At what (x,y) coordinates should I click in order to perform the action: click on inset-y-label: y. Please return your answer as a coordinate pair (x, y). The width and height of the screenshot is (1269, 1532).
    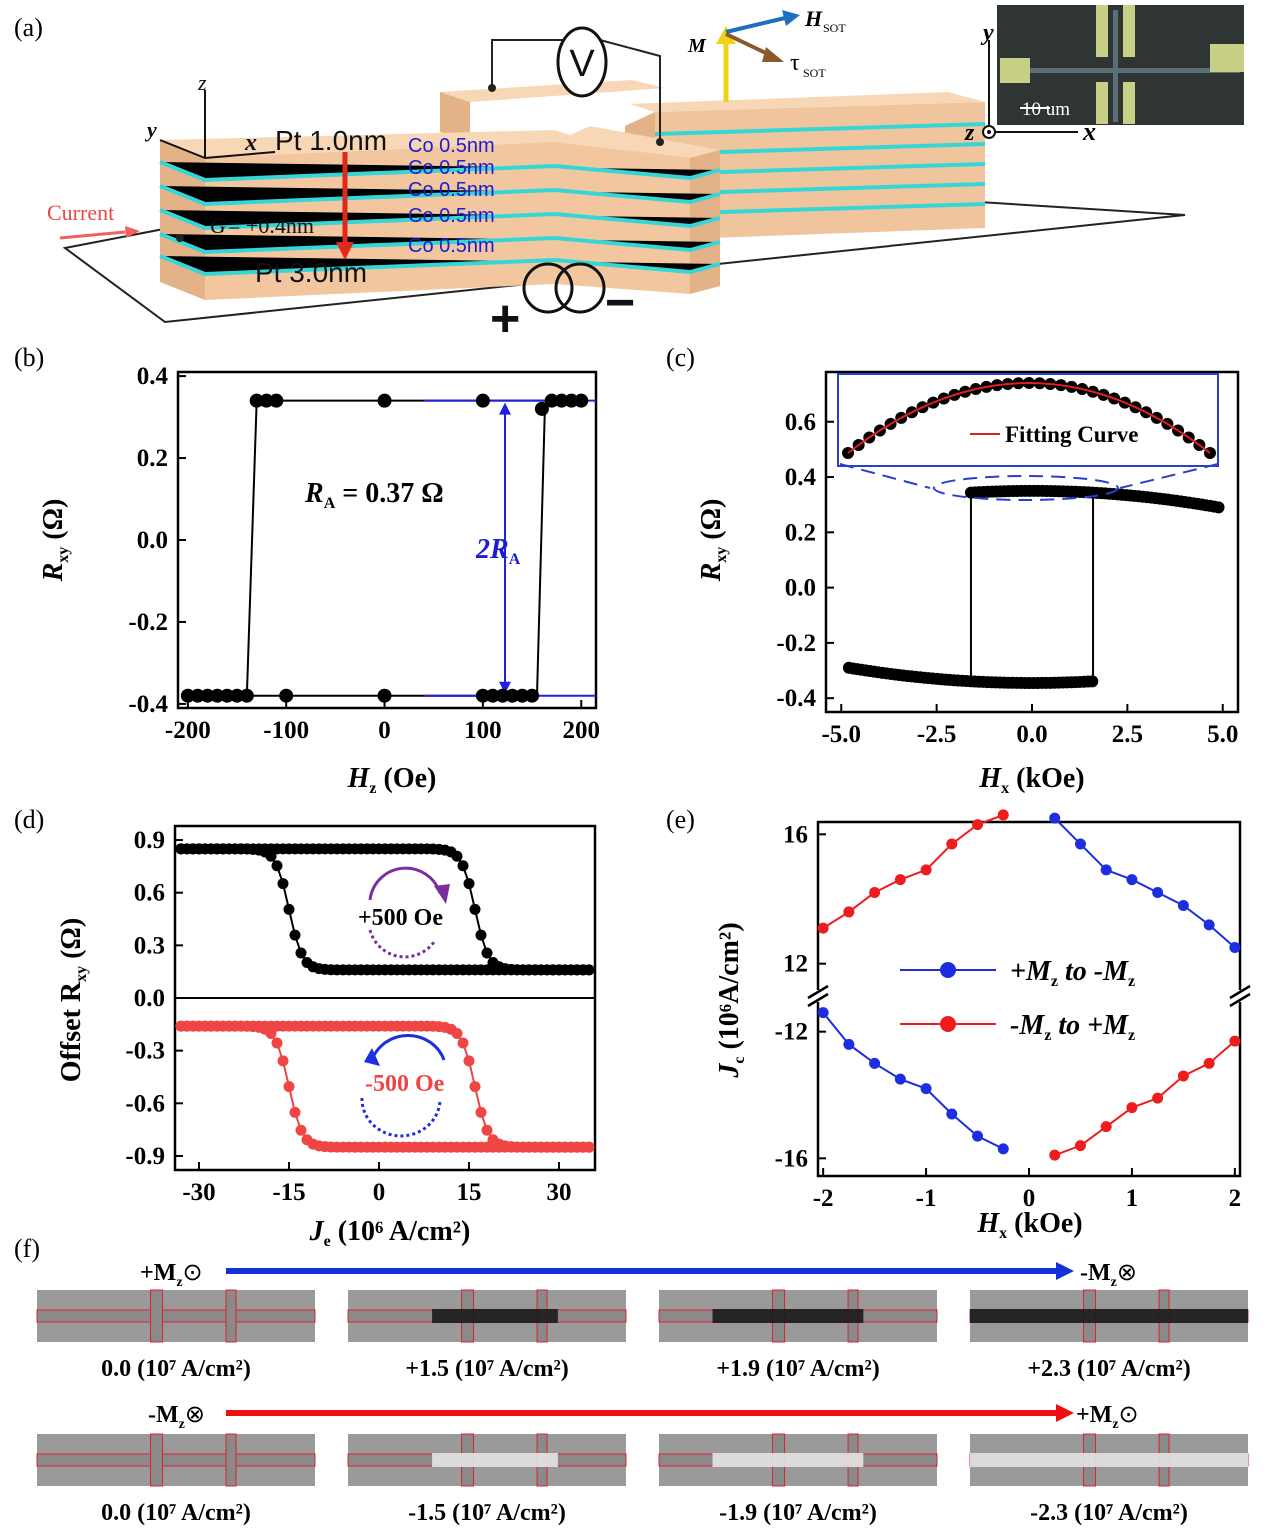
    Looking at the image, I should click on (987, 33).